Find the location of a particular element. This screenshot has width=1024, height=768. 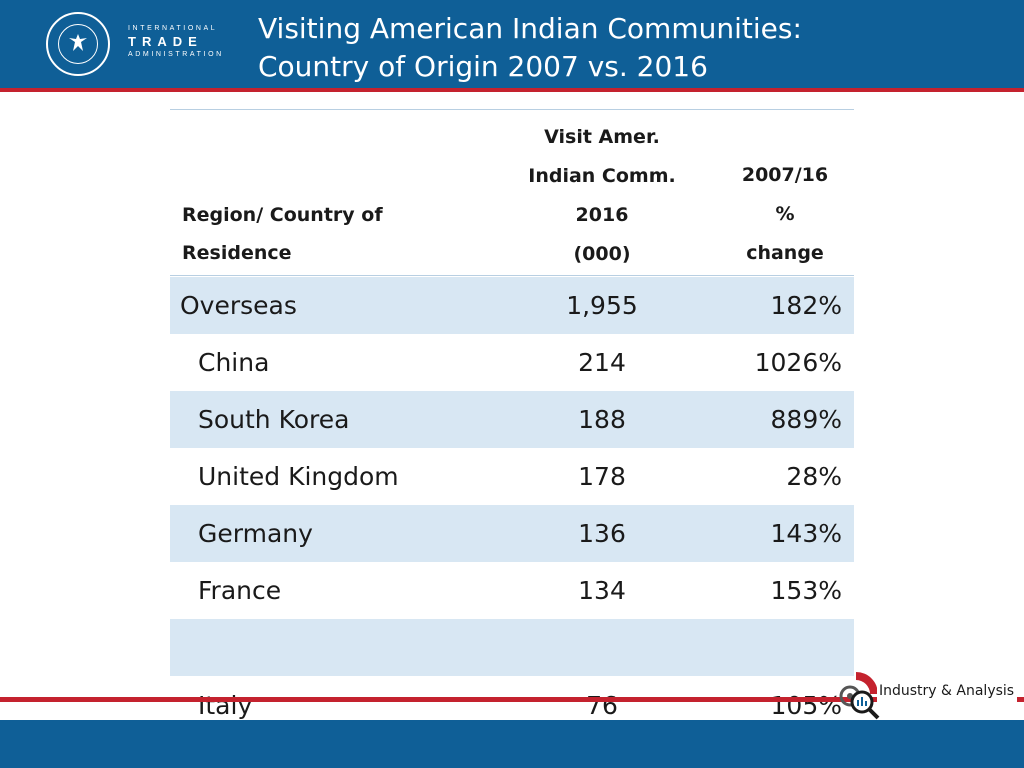

table-row is located at coordinates (512, 647).